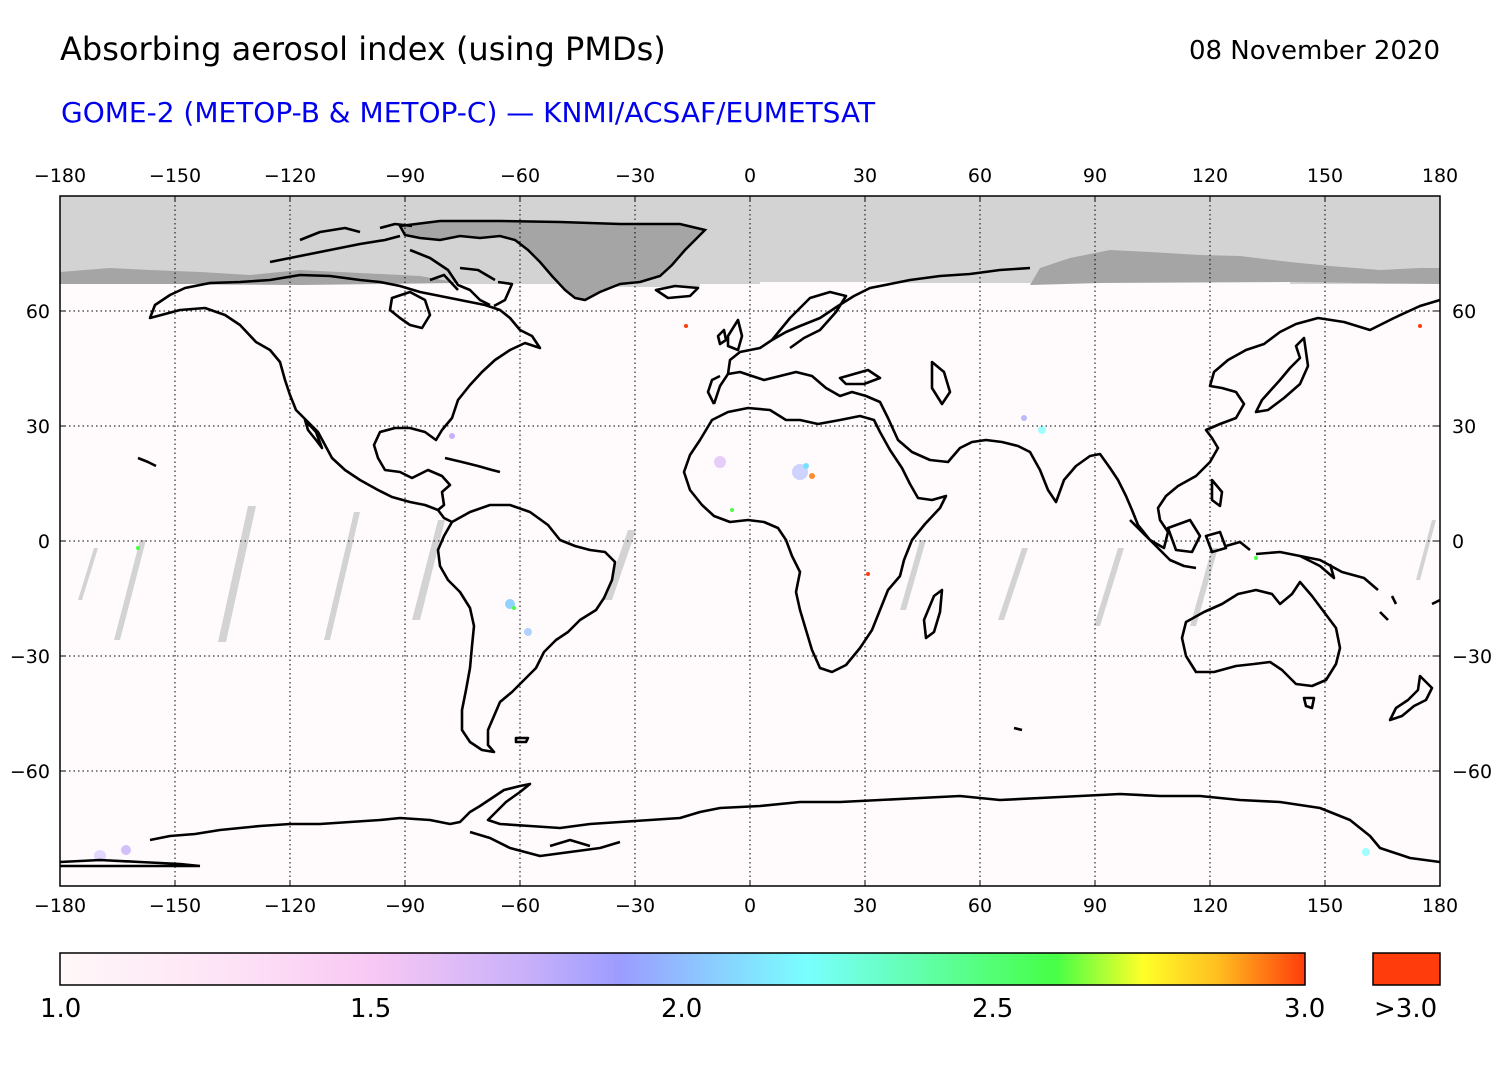  I want to click on coast-japan, so click(1282, 375).